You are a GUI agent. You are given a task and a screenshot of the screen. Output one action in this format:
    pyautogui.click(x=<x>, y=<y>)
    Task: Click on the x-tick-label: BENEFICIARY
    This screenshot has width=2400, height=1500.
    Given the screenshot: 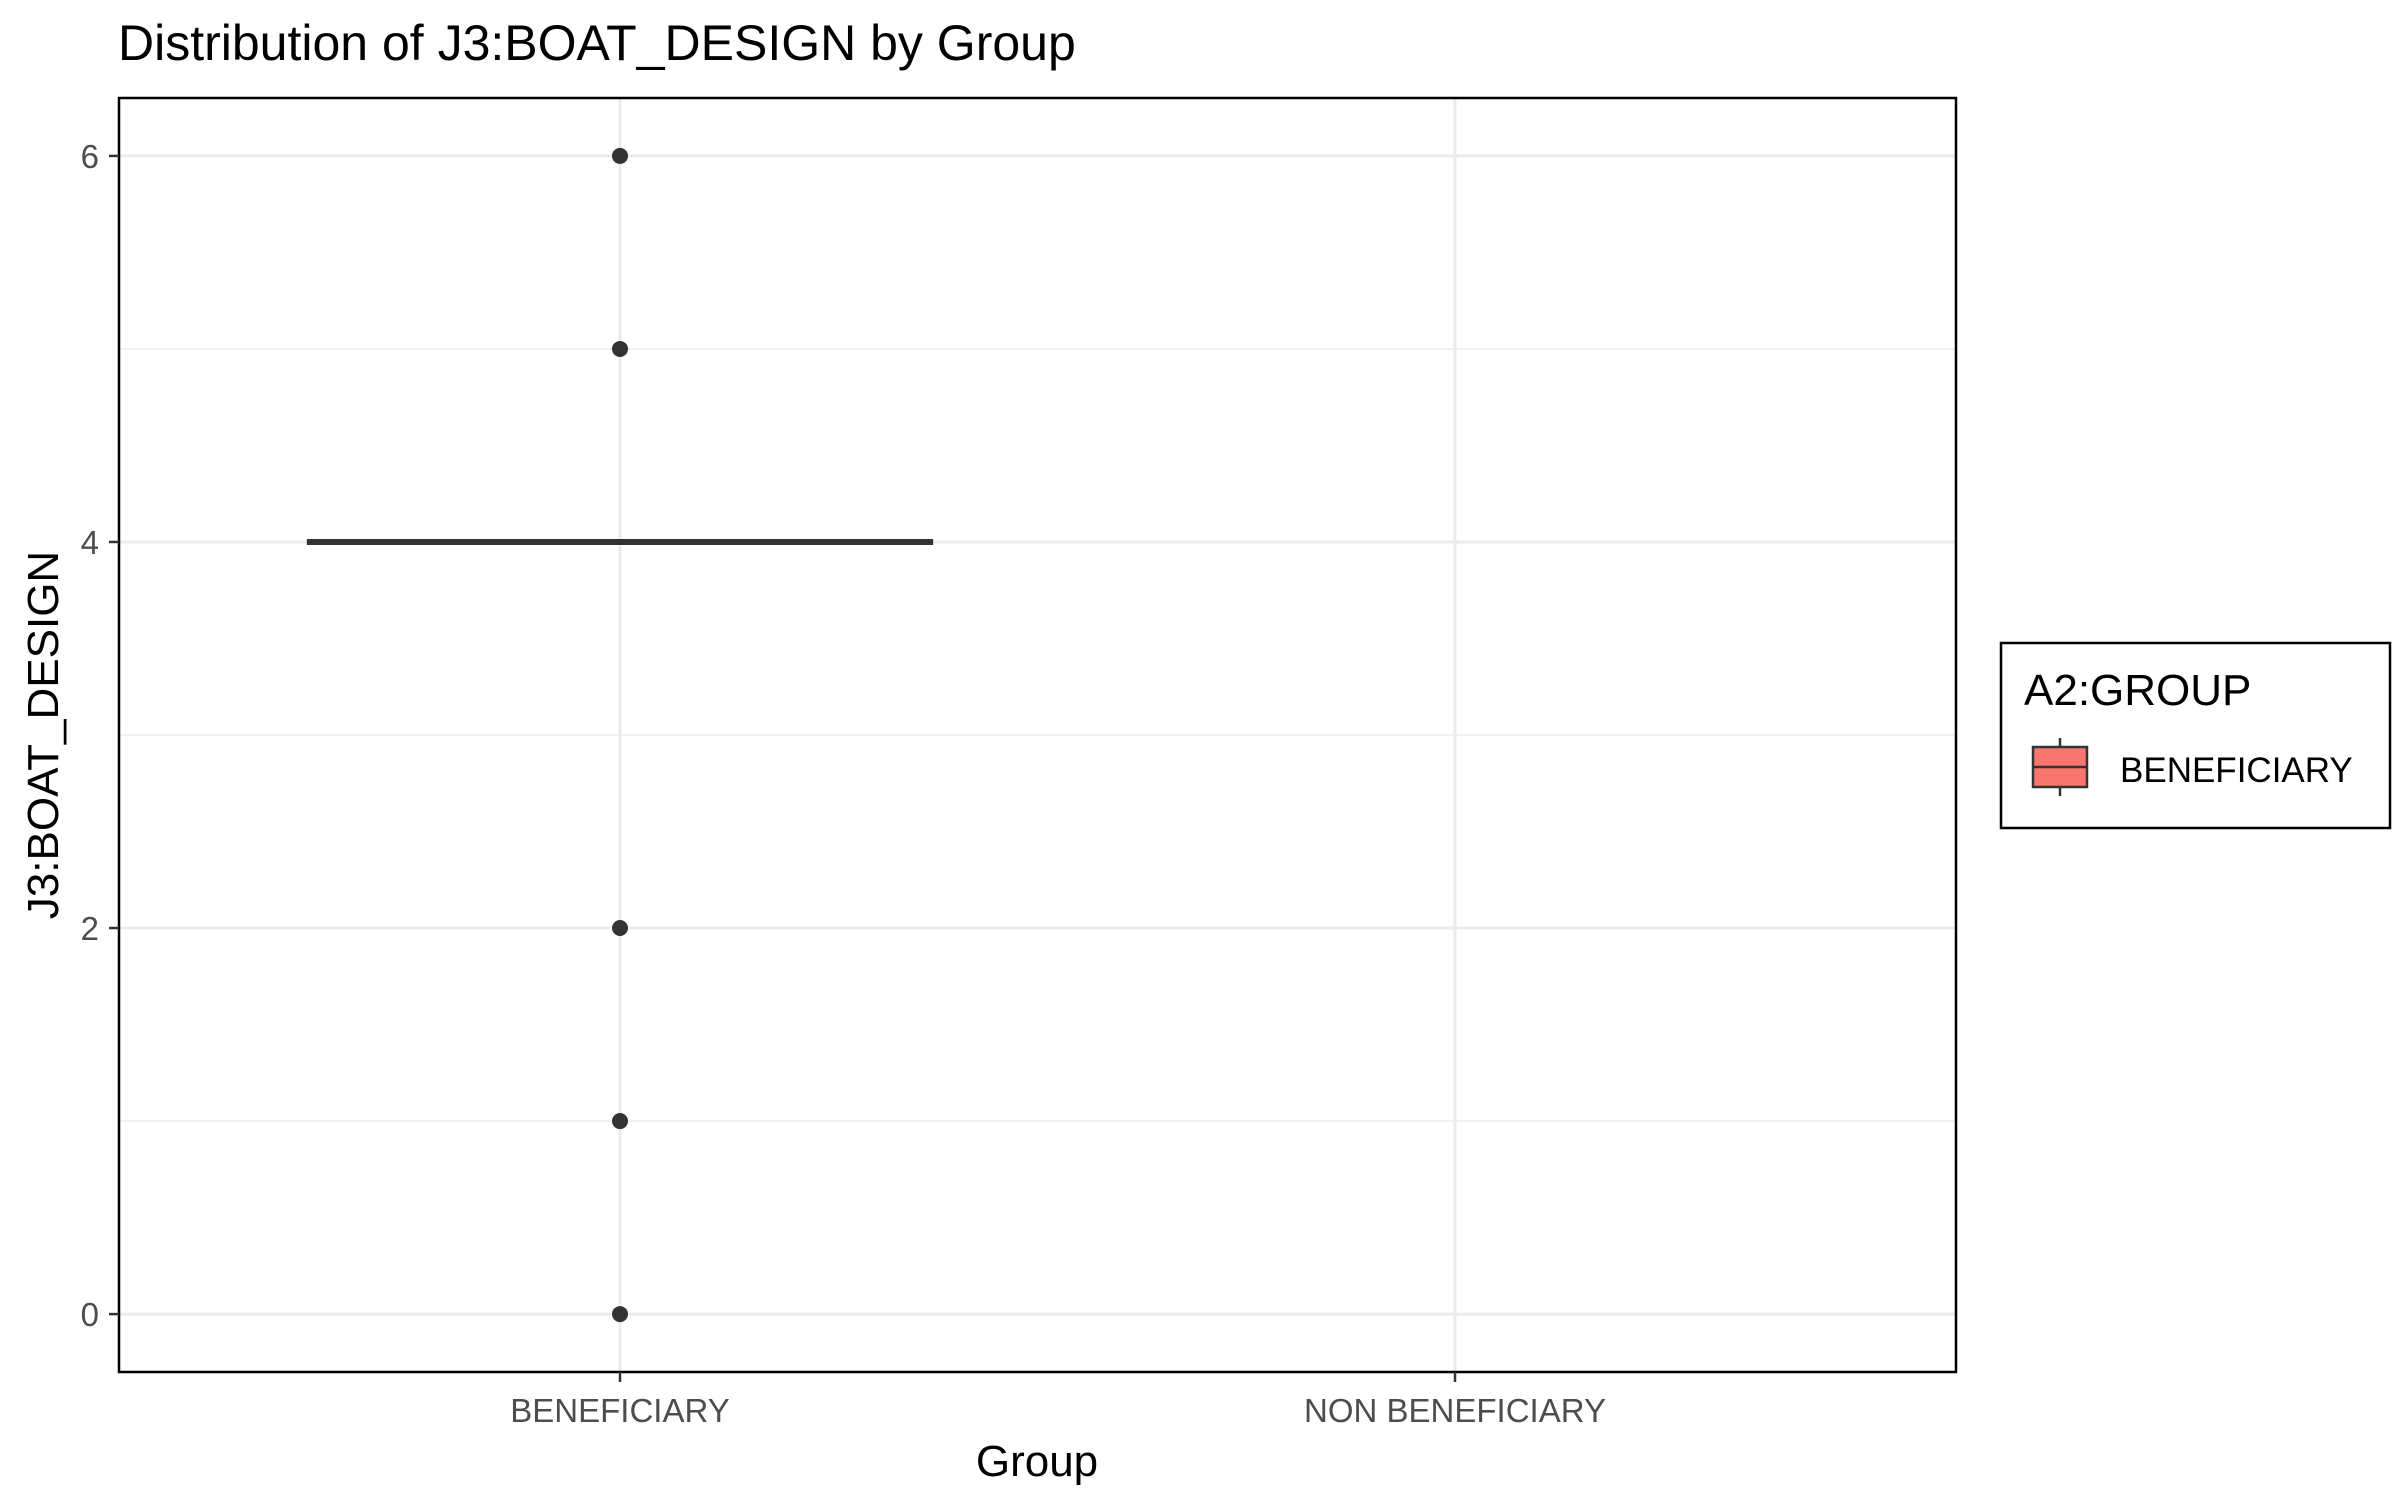 What is the action you would take?
    pyautogui.click(x=619, y=1410)
    